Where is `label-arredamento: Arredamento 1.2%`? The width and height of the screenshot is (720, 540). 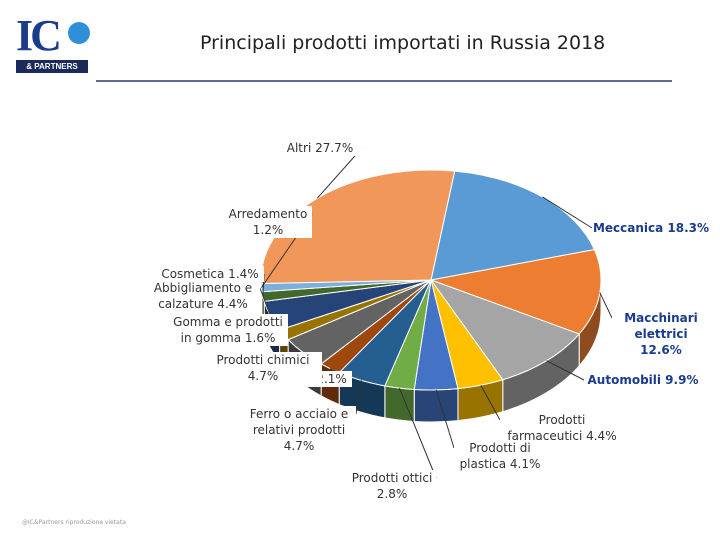 label-arredamento: Arredamento 1.2% is located at coordinates (268, 222).